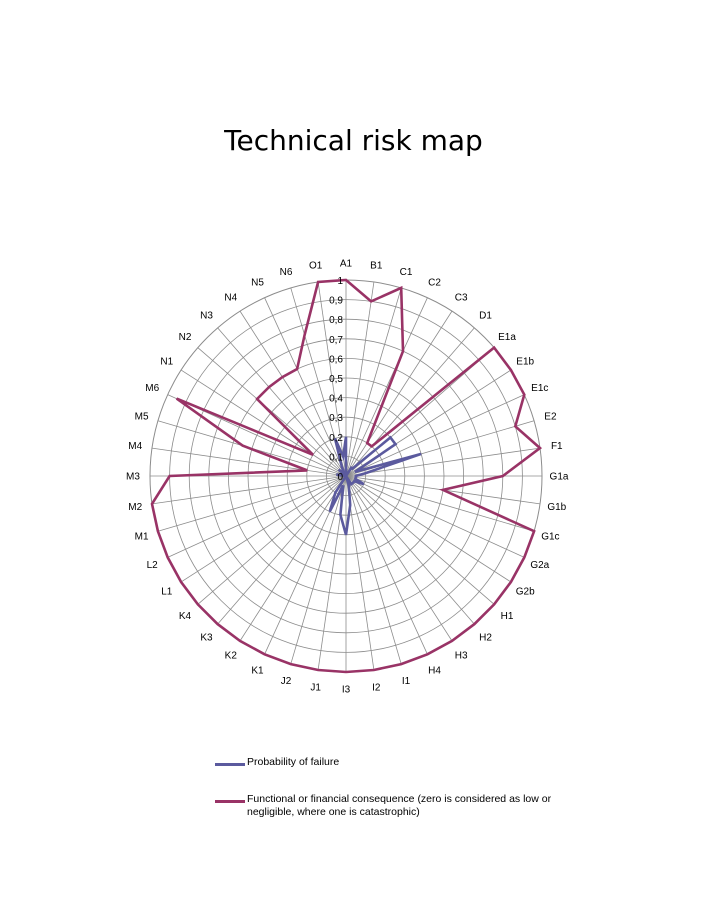 This screenshot has width=707, height=916. What do you see at coordinates (525, 361) in the screenshot?
I see `category-label: E1b` at bounding box center [525, 361].